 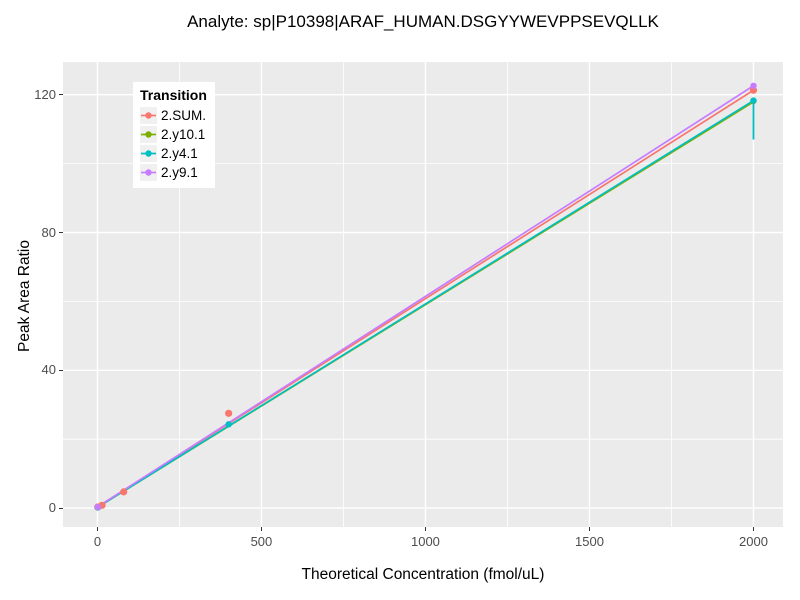 I want to click on legend-entry-label: 2.SUM., so click(x=184, y=115).